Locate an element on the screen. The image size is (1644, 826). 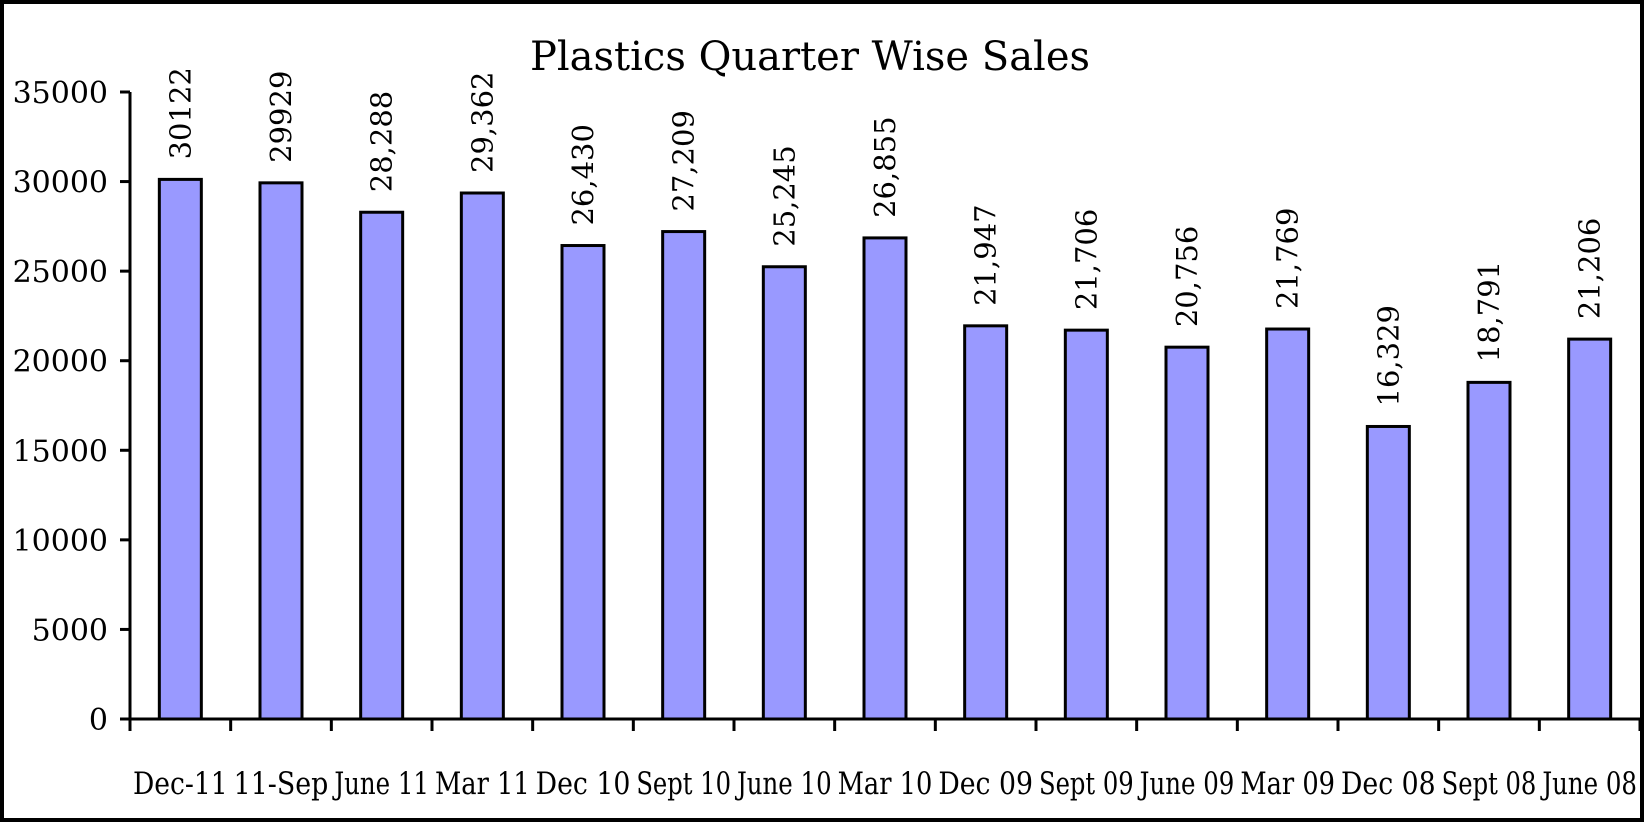
y-tick-label: 15000 is located at coordinates (60, 451).